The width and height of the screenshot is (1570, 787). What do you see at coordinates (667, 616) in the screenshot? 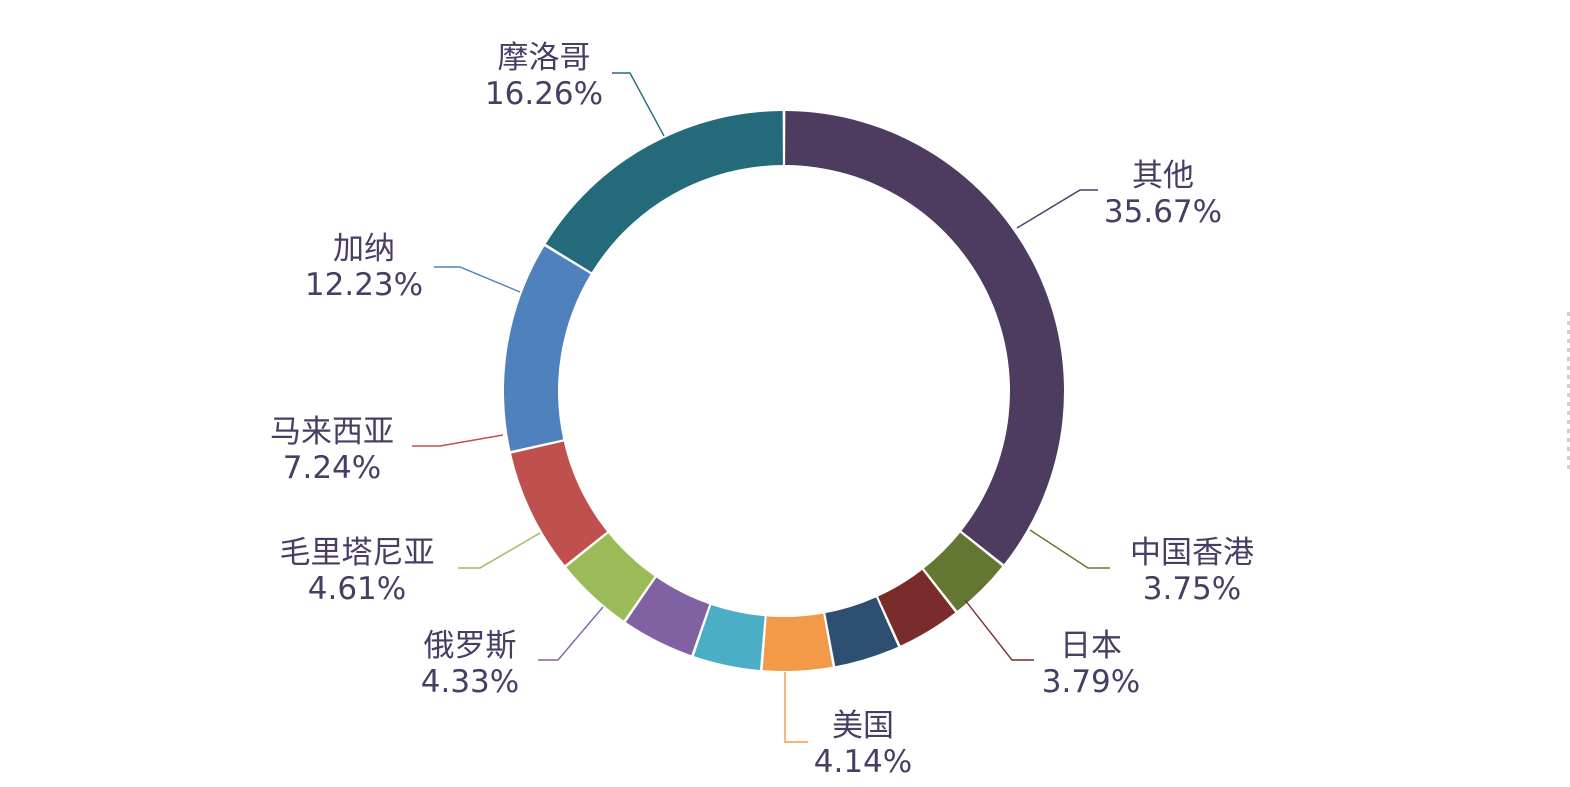
I see `donut-slice-俄罗斯` at bounding box center [667, 616].